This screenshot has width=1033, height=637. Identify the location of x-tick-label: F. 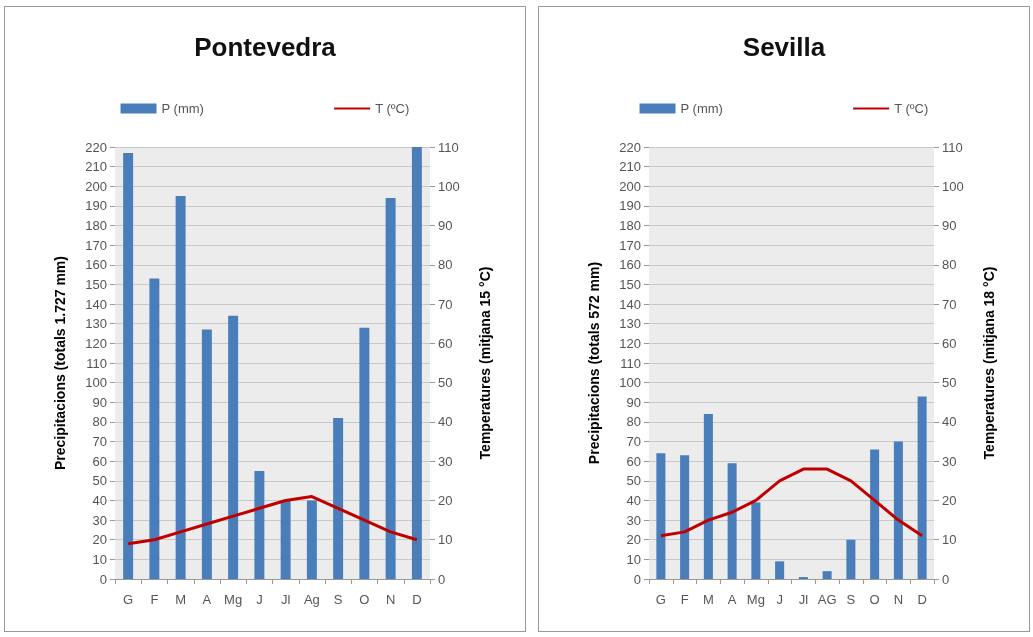
(154, 599).